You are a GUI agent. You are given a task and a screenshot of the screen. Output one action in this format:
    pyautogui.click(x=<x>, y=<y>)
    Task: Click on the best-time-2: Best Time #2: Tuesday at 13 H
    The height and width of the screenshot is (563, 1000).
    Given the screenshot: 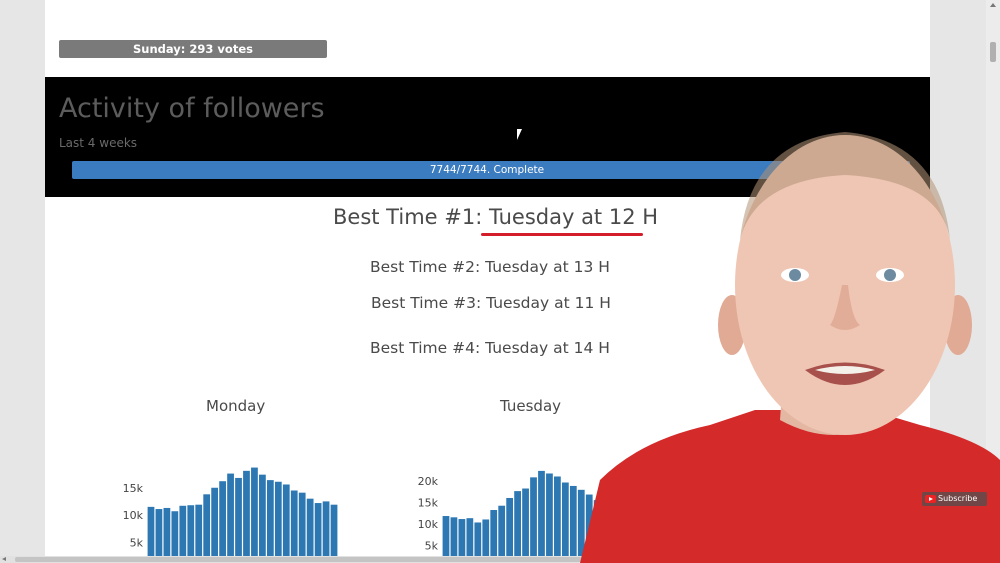 What is the action you would take?
    pyautogui.click(x=490, y=267)
    